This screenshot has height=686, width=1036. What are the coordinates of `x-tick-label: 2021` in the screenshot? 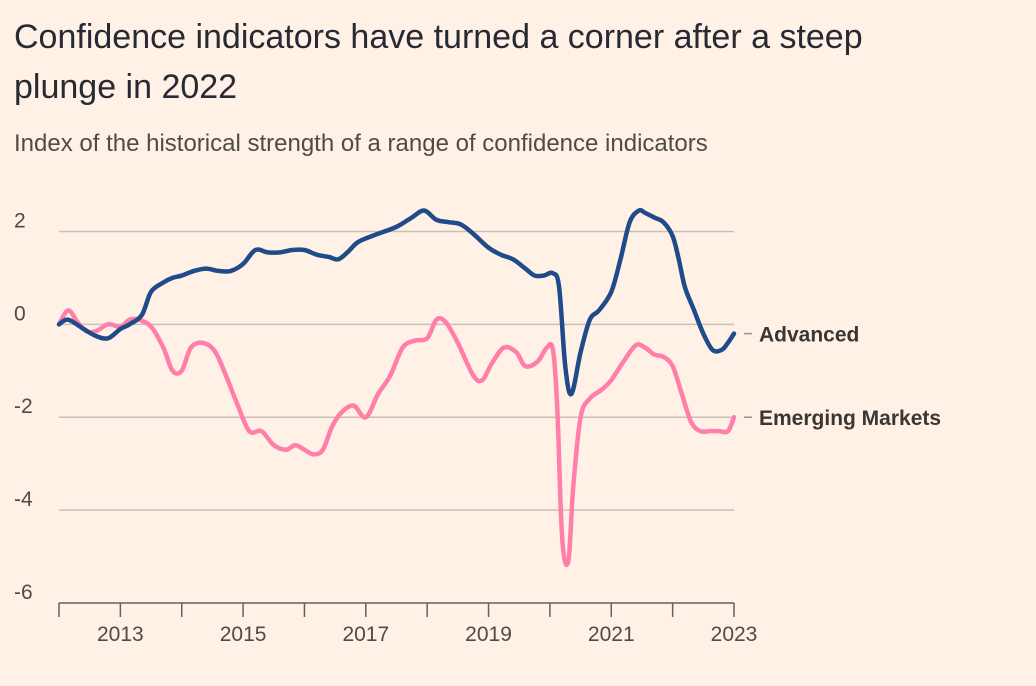 It's located at (611, 634).